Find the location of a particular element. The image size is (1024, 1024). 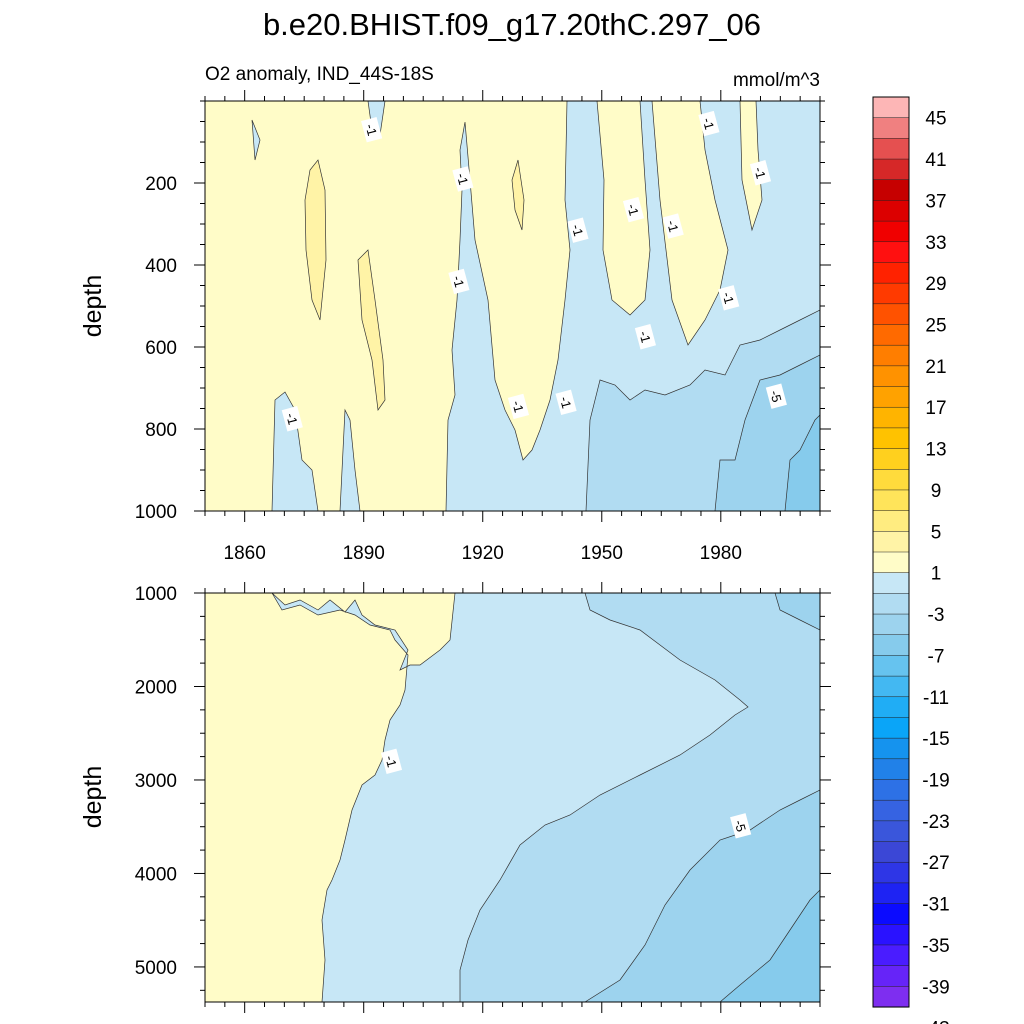

colorbar-label: 17 is located at coordinates (935, 408).